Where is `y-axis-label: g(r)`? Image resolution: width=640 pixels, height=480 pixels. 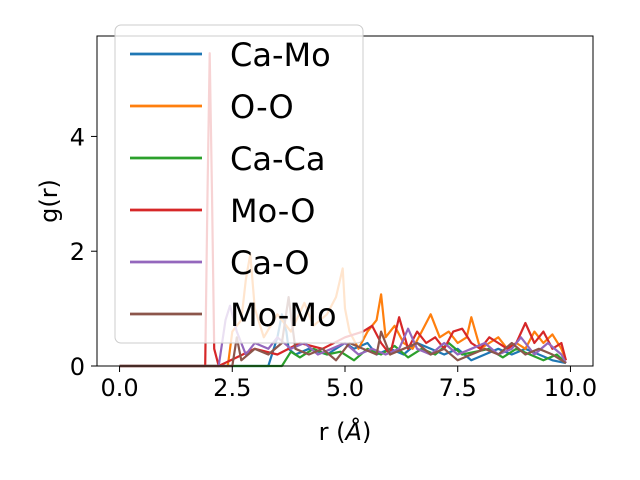
y-axis-label: g(r) is located at coordinates (49, 201).